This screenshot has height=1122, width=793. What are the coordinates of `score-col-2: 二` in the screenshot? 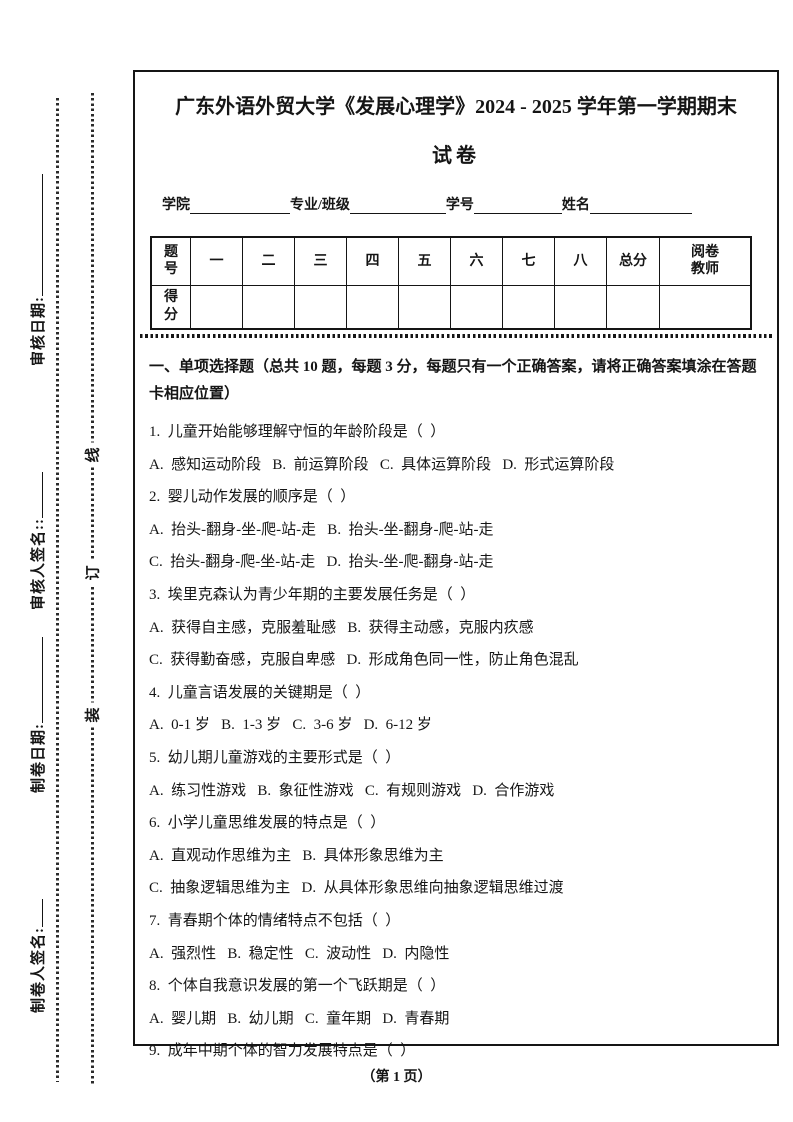 It's located at (268, 261).